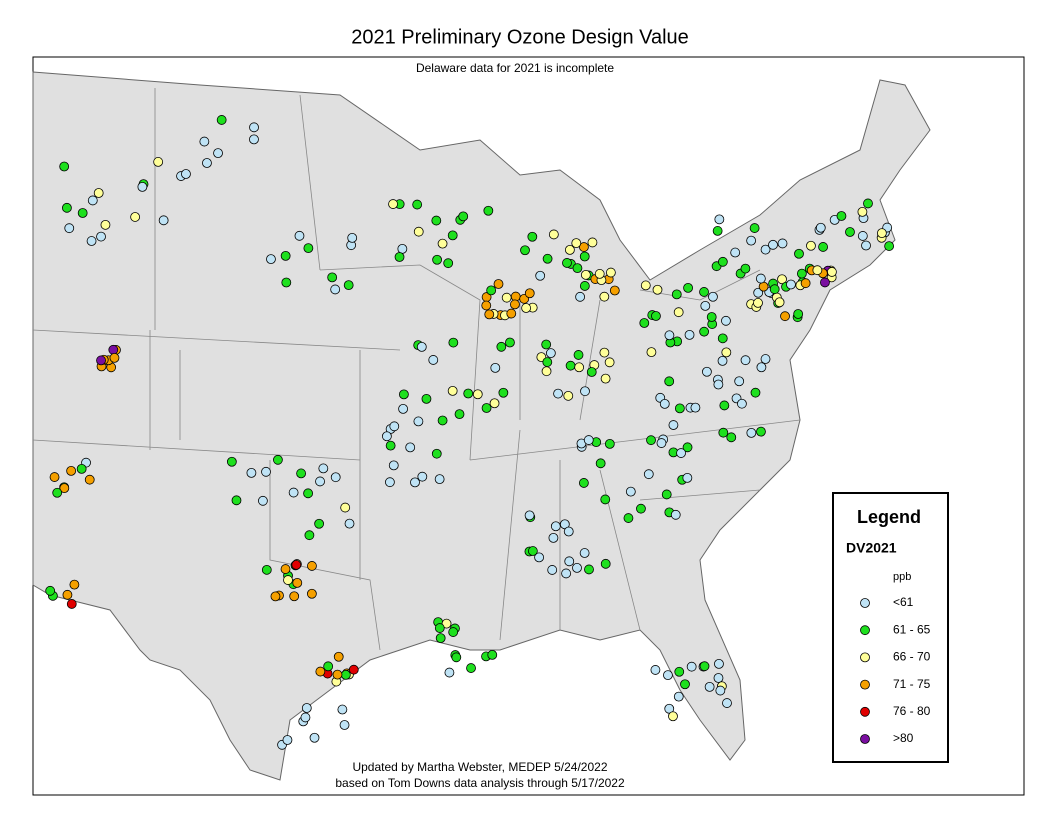  What do you see at coordinates (903, 602) in the screenshot?
I see `legend-label: <61` at bounding box center [903, 602].